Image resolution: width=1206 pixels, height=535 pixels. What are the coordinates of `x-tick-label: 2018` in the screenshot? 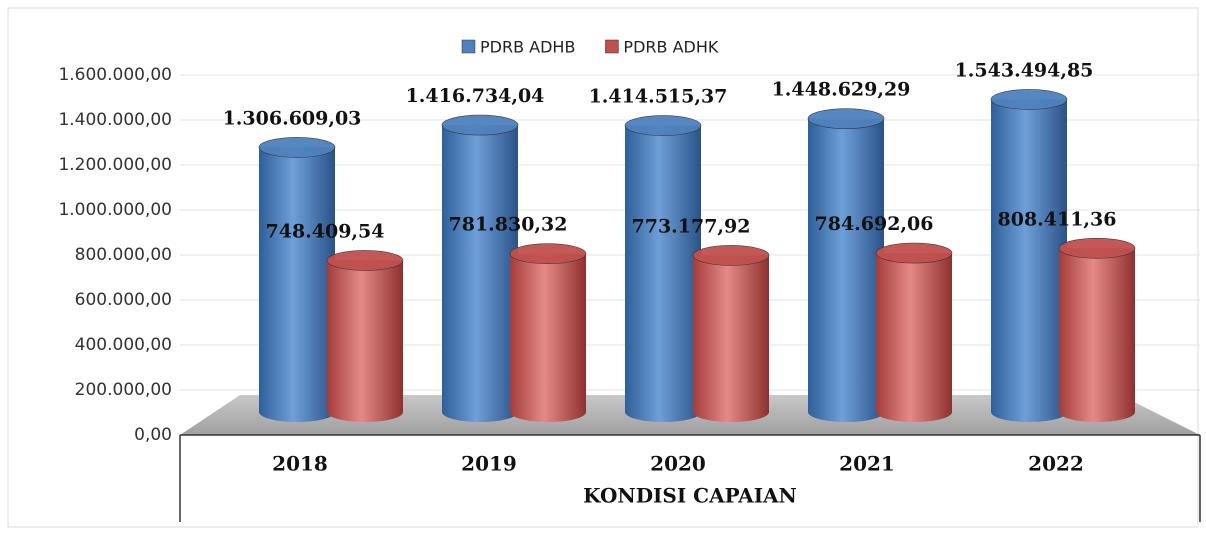 It's located at (300, 464).